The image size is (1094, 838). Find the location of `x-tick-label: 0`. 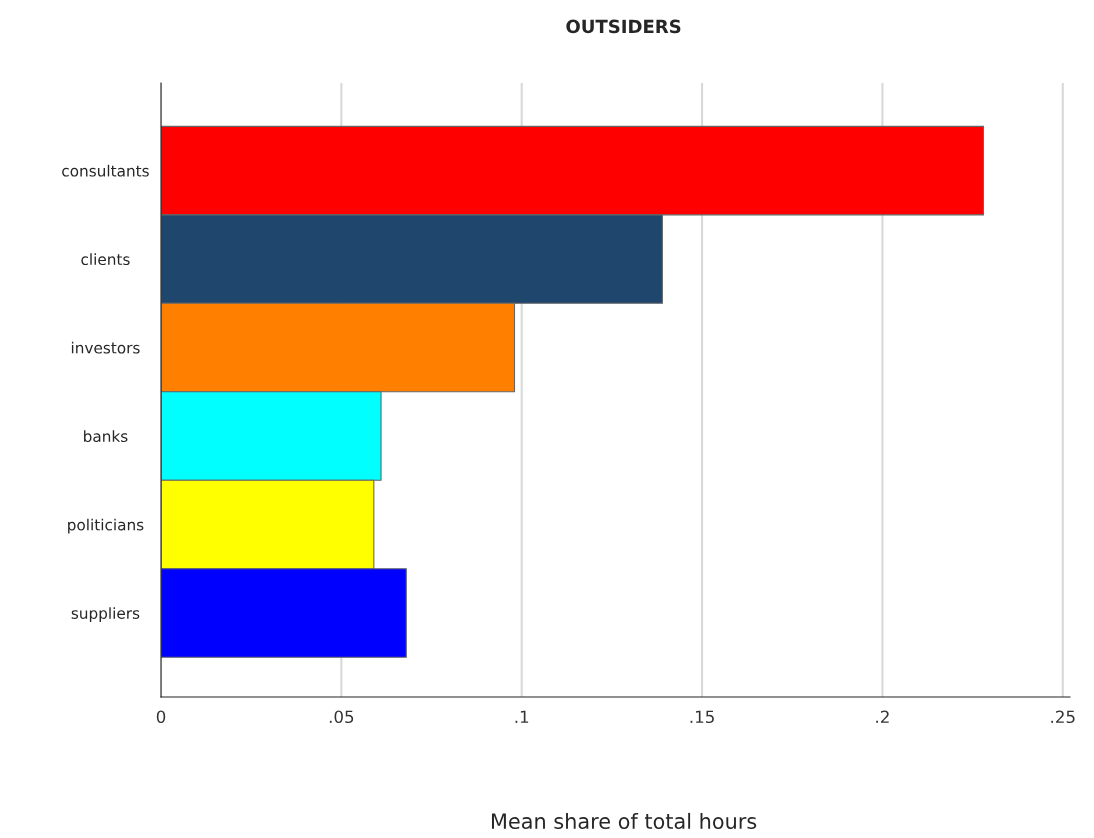

x-tick-label: 0 is located at coordinates (161, 717).